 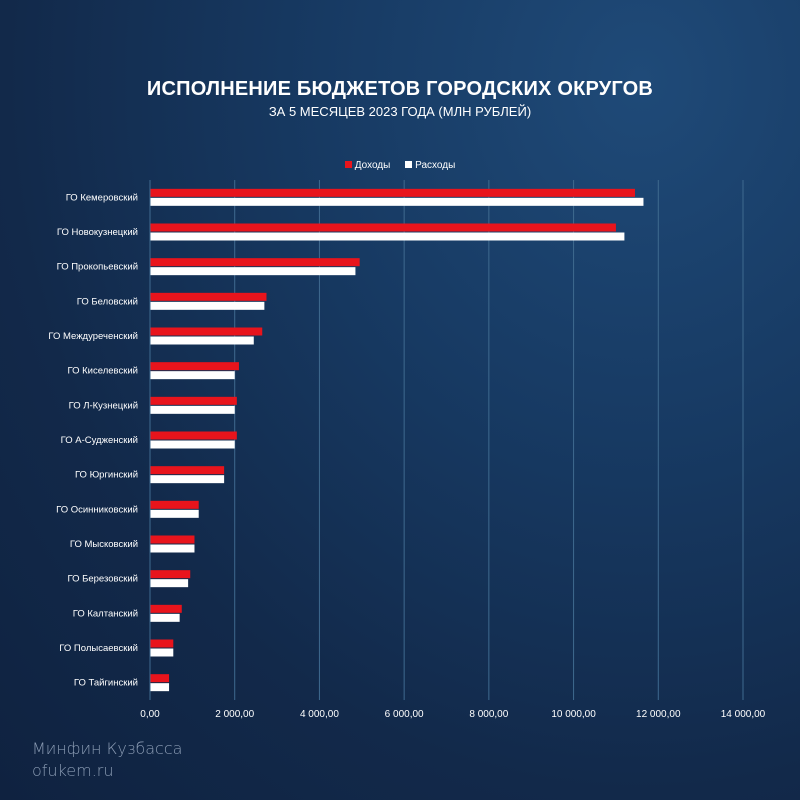 What do you see at coordinates (400, 111) in the screenshot?
I see `chart-subtitle: ЗА 5 МЕСЯЦЕВ 2023 ГОДА (МЛН РУБЛЕЙ)` at bounding box center [400, 111].